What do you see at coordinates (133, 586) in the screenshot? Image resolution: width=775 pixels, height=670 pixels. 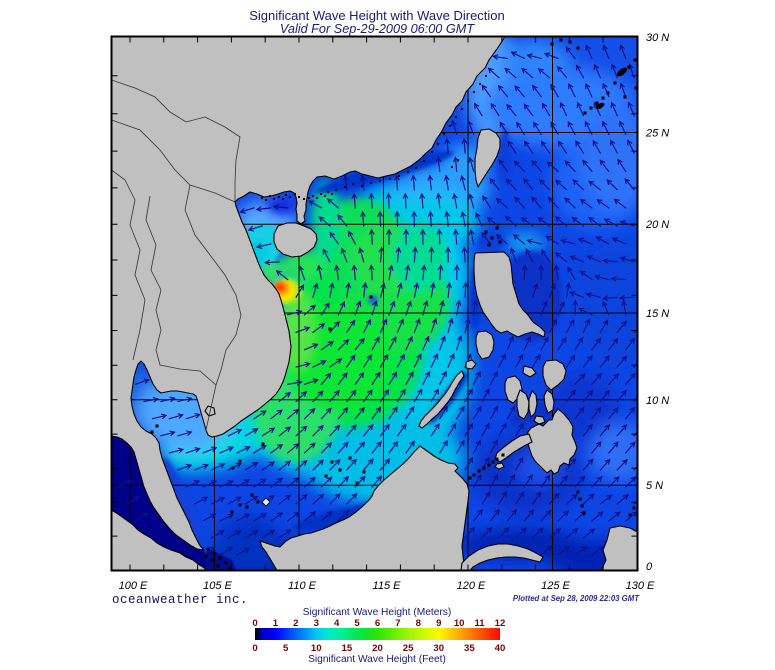 I see `svg-text: 100 E` at bounding box center [133, 586].